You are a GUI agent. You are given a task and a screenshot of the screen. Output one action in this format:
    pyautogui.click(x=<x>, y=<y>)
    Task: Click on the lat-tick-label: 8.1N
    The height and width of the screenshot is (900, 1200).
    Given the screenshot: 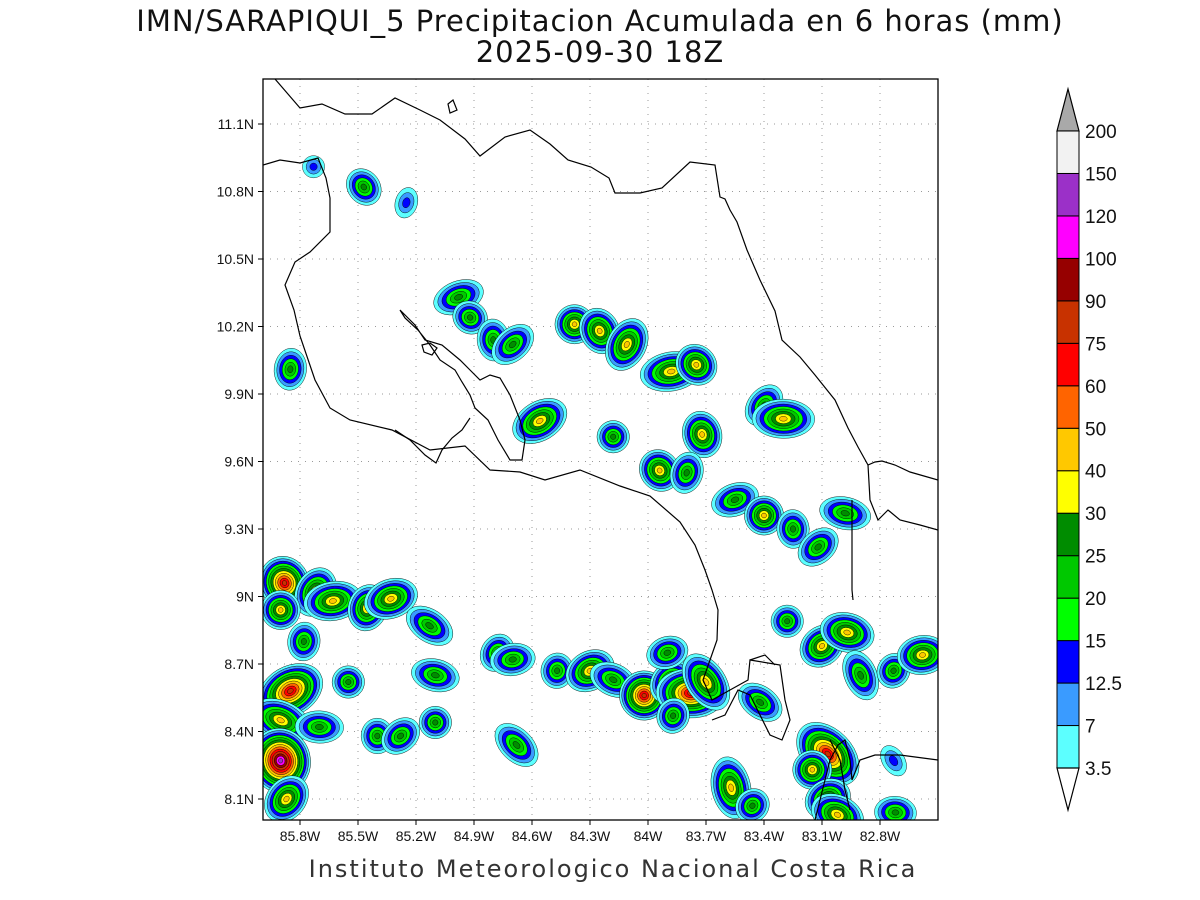 What is the action you would take?
    pyautogui.click(x=239, y=799)
    